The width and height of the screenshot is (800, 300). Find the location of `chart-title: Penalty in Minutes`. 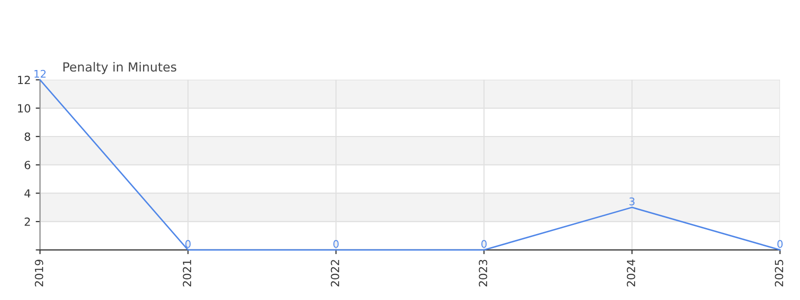

chart-title: Penalty in Minutes is located at coordinates (119, 68).